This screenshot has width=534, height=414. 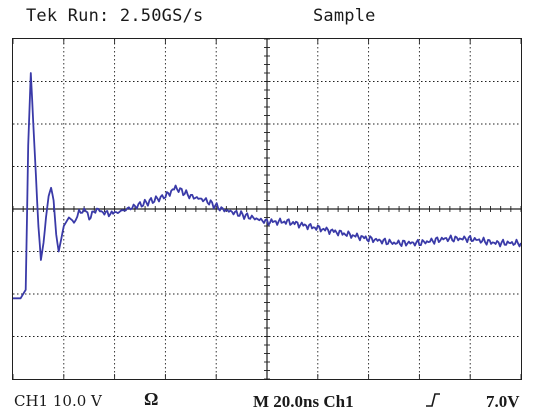 What do you see at coordinates (58, 401) in the screenshot?
I see `channel-scale-label: CH1 10.0 V` at bounding box center [58, 401].